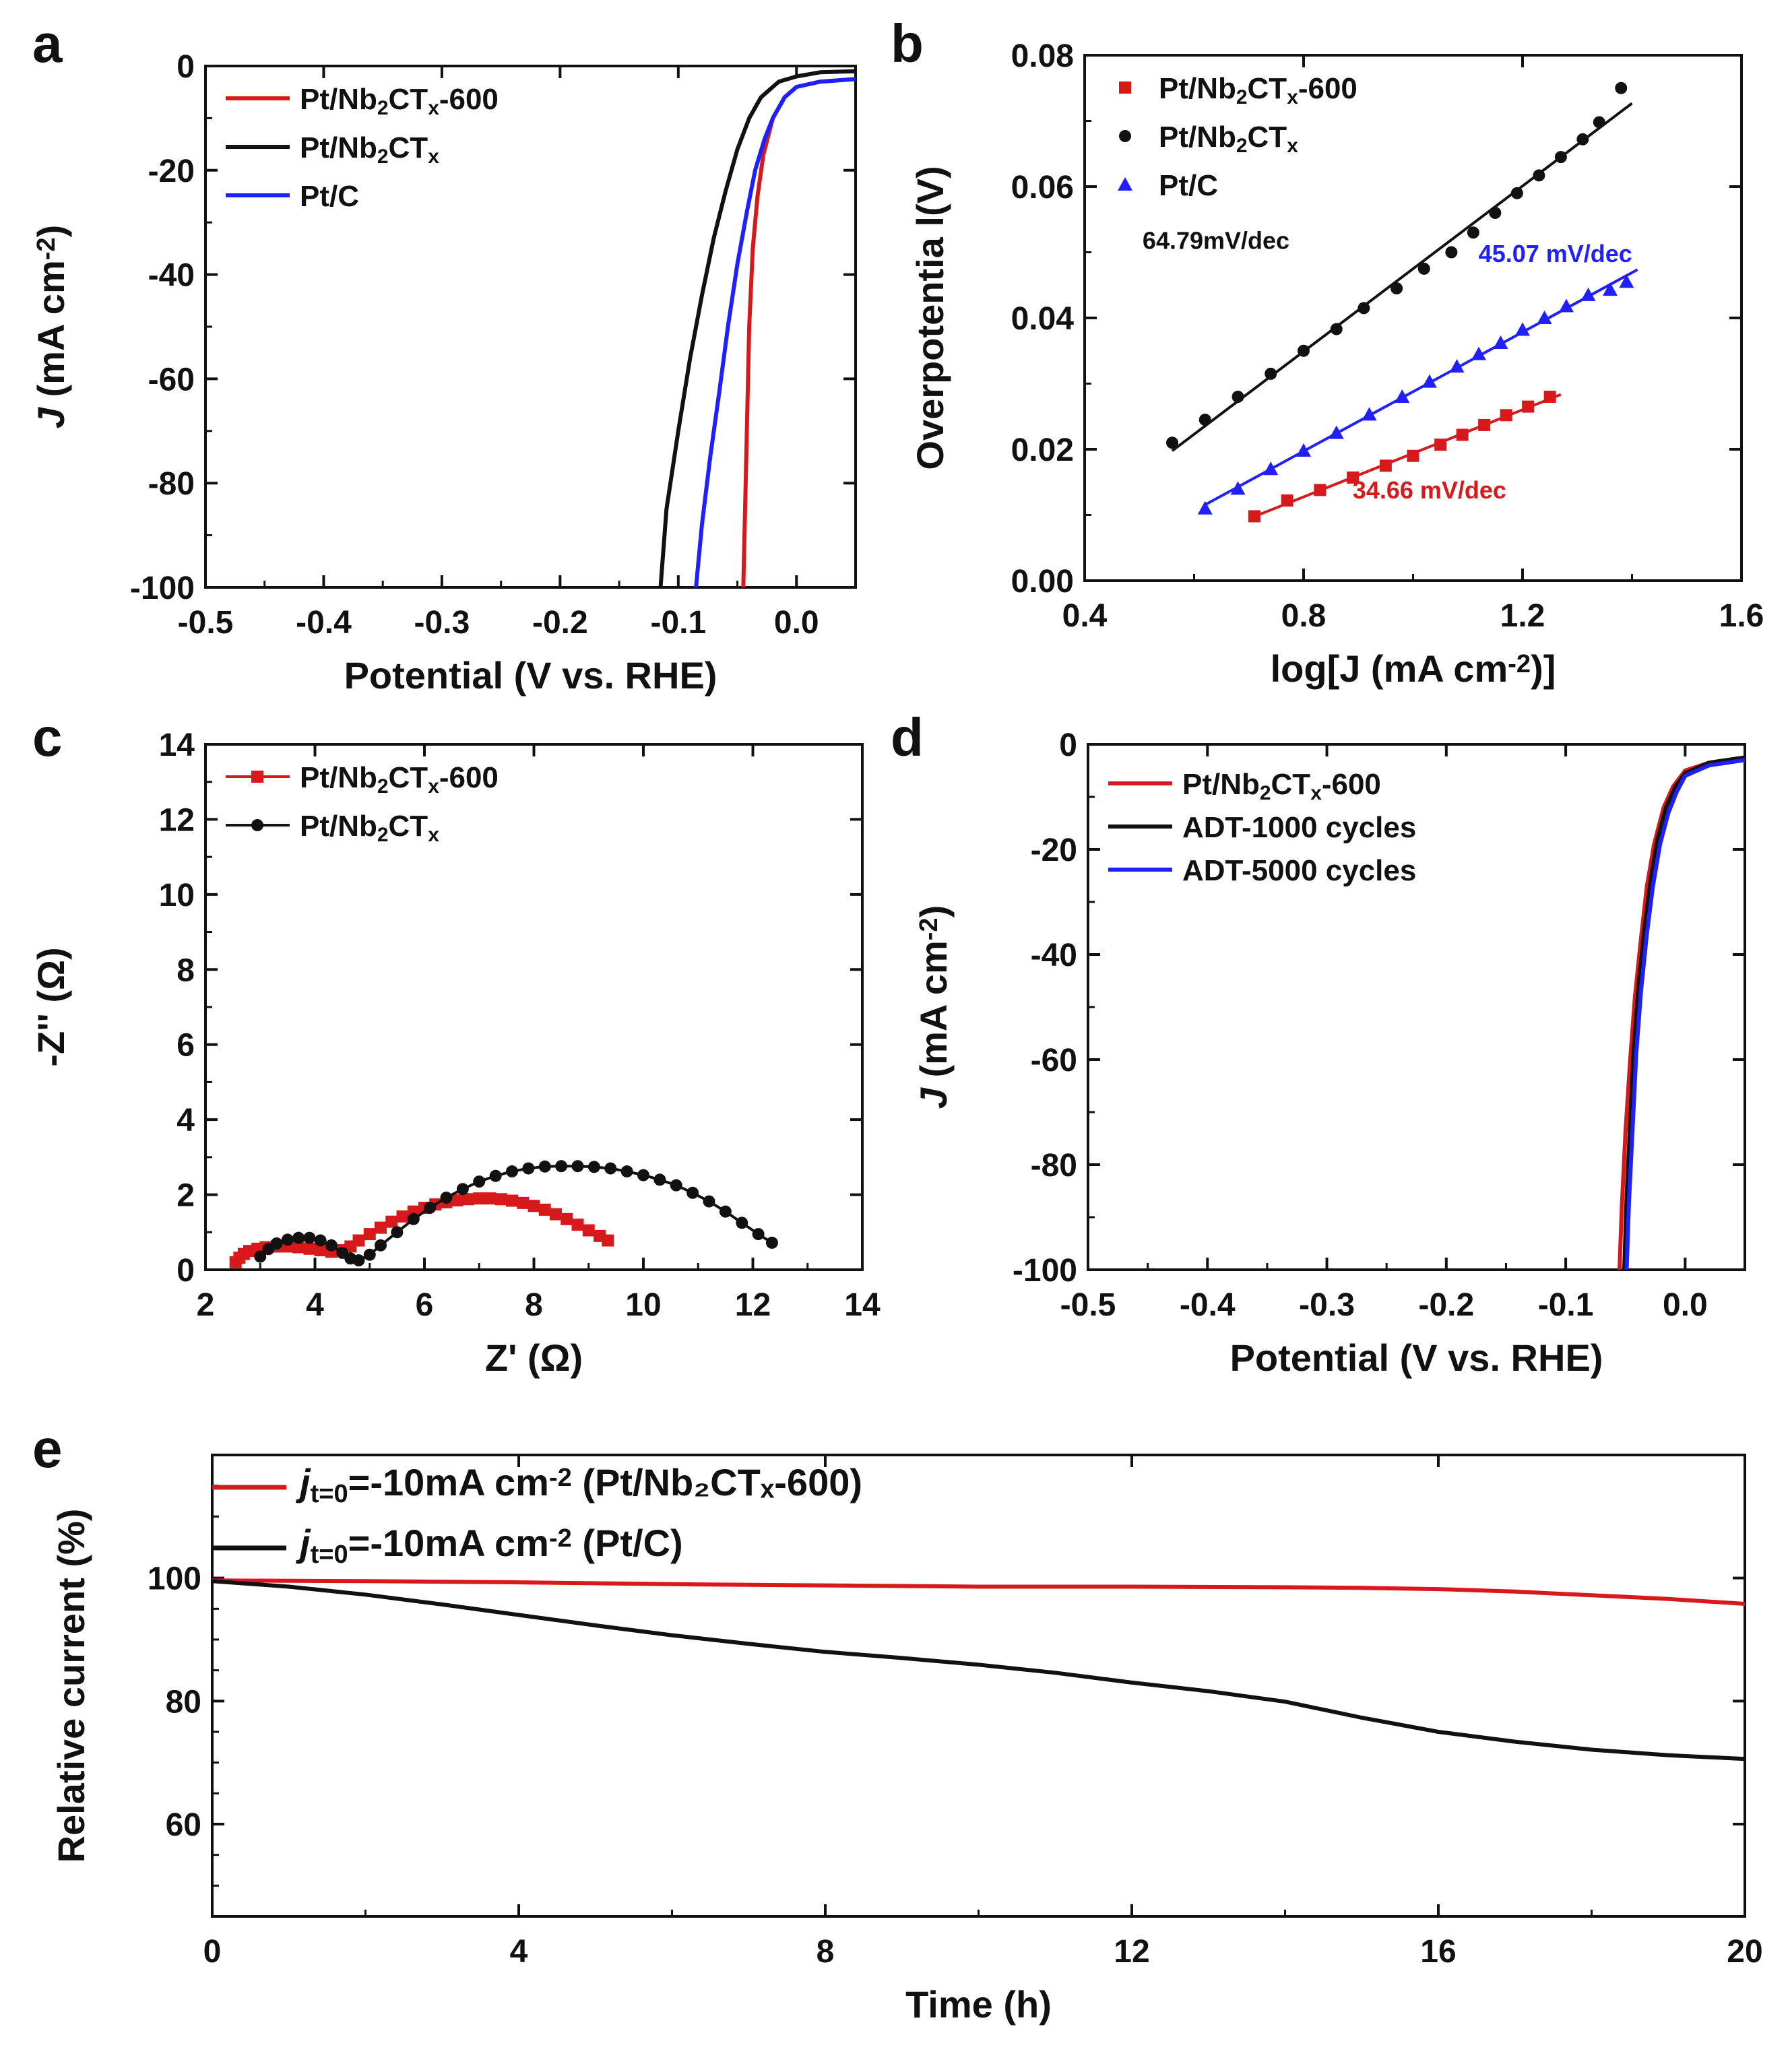  Describe the element at coordinates (46, 249) in the screenshot. I see `text-part: -2` at that location.